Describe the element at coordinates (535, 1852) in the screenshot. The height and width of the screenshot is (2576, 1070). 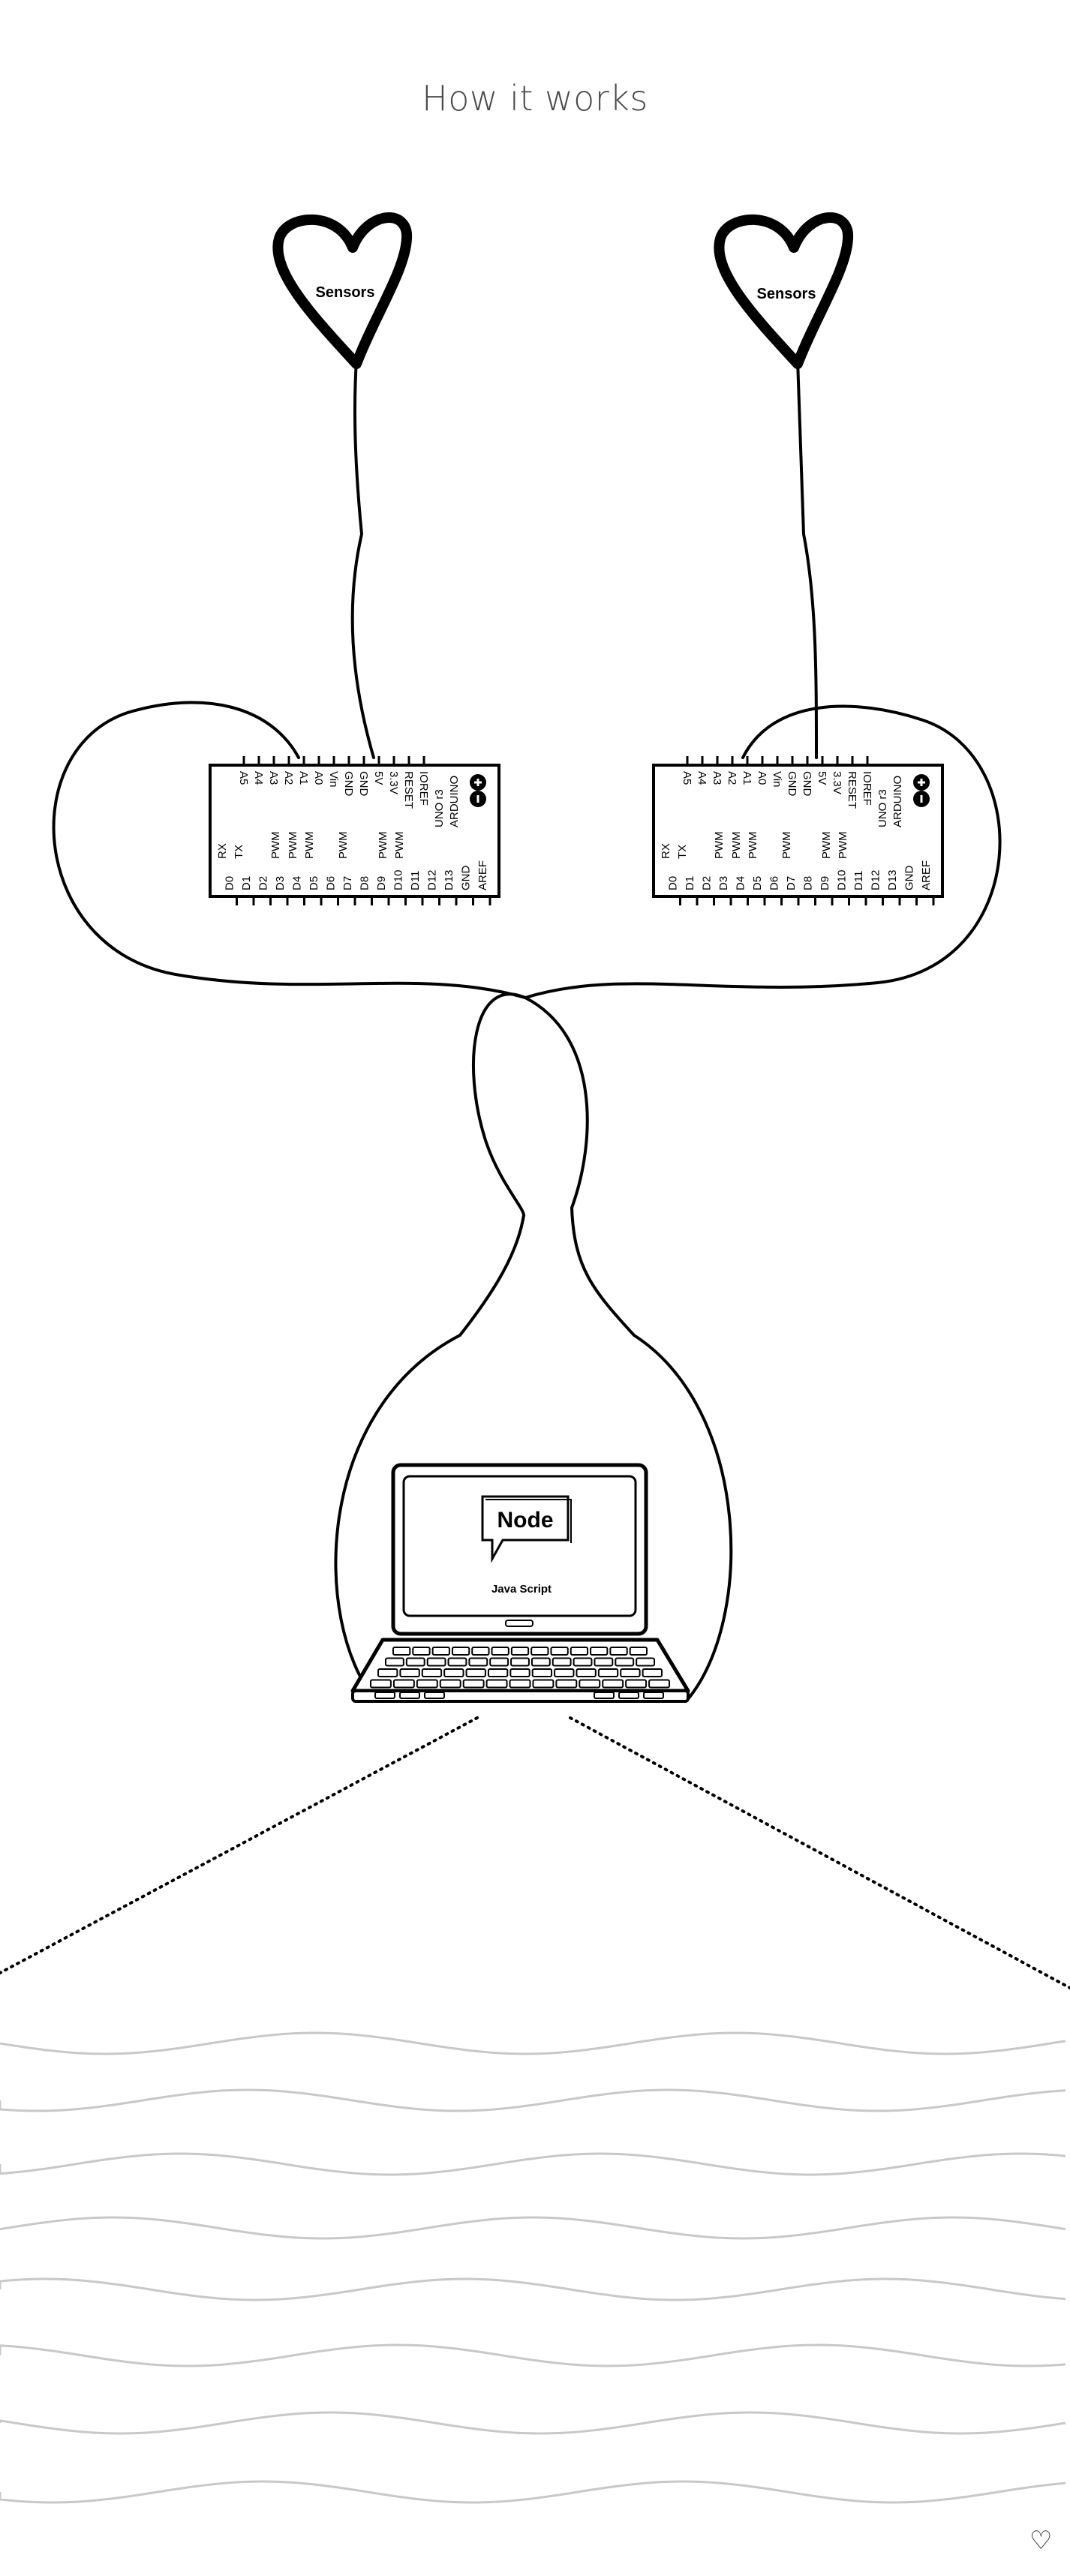
I see `dotted-links` at that location.